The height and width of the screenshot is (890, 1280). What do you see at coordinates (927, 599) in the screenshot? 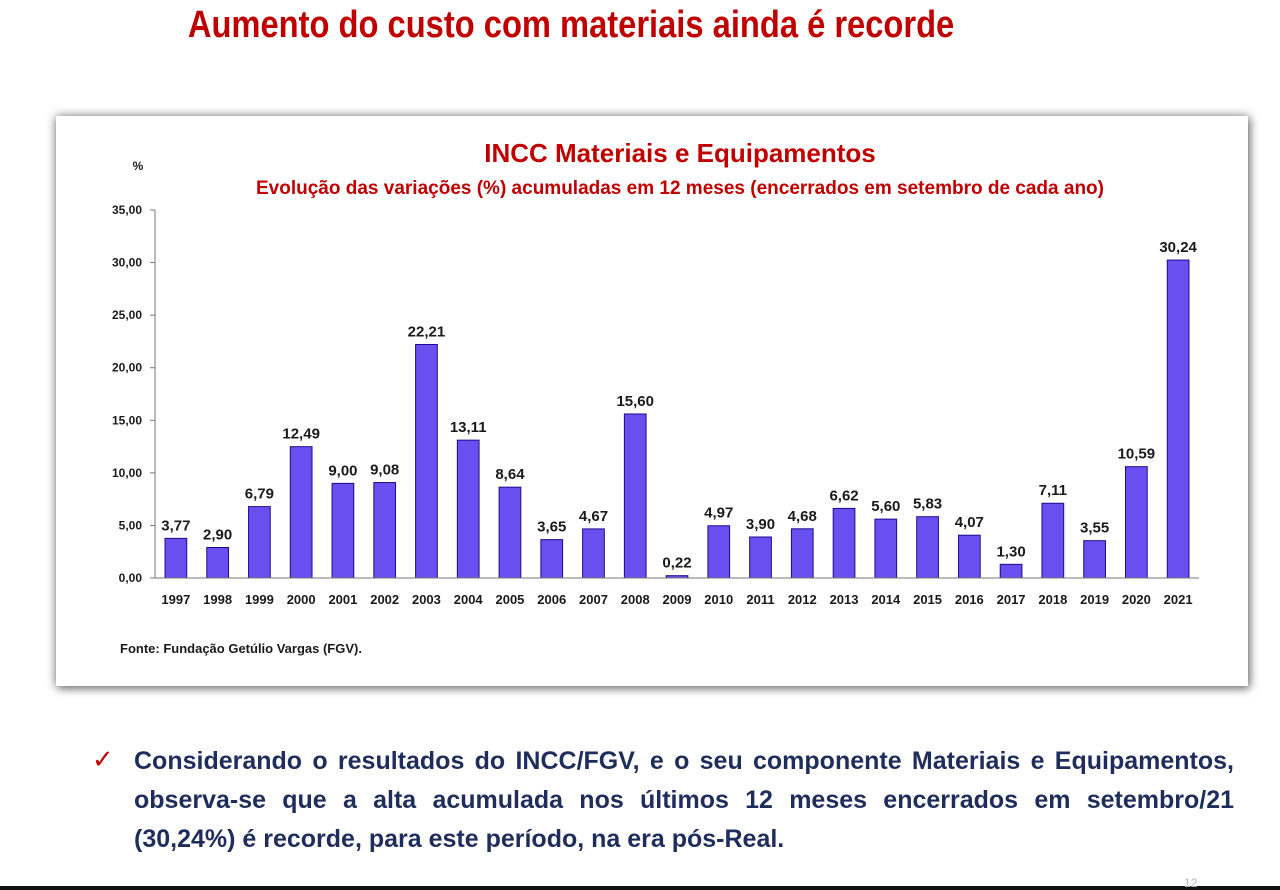
I see `x-tick-label: 2015` at bounding box center [927, 599].